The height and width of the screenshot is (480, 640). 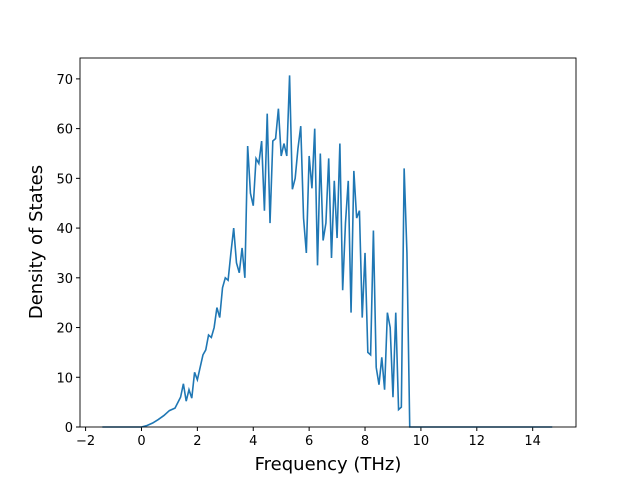 What do you see at coordinates (64, 378) in the screenshot?
I see `y-tick-label: 10` at bounding box center [64, 378].